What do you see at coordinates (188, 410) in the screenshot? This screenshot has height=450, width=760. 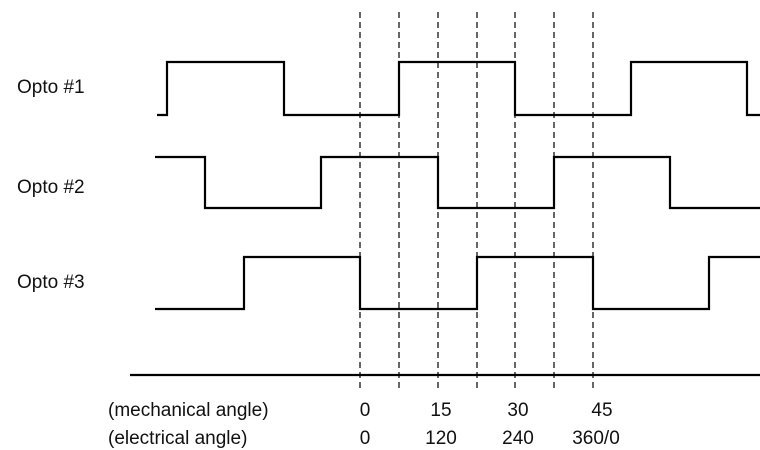 I see `mechanical-angle-label: (mechanical angle)` at bounding box center [188, 410].